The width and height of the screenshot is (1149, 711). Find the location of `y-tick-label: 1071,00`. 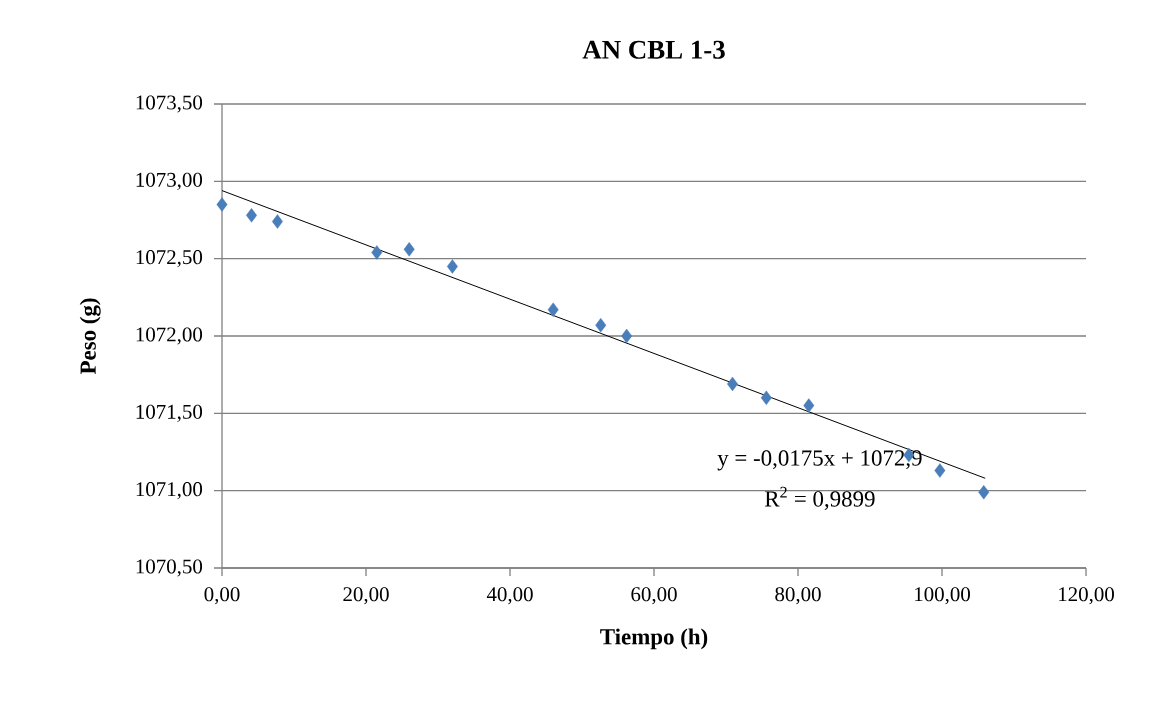

y-tick-label: 1071,00 is located at coordinates (169, 491).